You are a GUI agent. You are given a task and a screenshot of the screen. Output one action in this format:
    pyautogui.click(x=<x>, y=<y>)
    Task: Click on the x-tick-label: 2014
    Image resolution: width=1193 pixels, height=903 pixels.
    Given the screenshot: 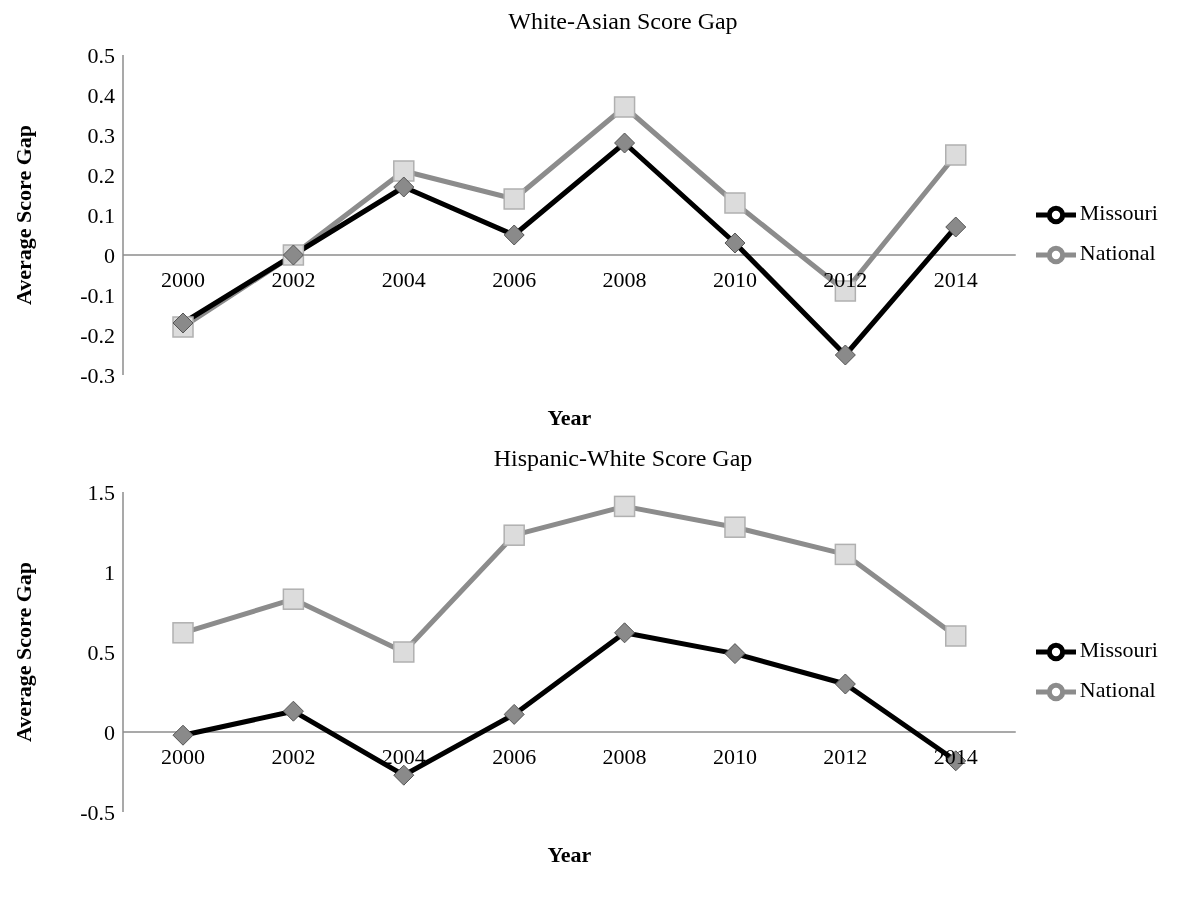 What is the action you would take?
    pyautogui.click(x=955, y=279)
    